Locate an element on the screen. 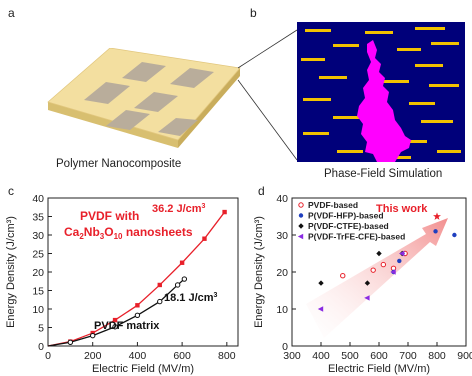  legend-label: P(VDF-CTFE)-based is located at coordinates (348, 226).